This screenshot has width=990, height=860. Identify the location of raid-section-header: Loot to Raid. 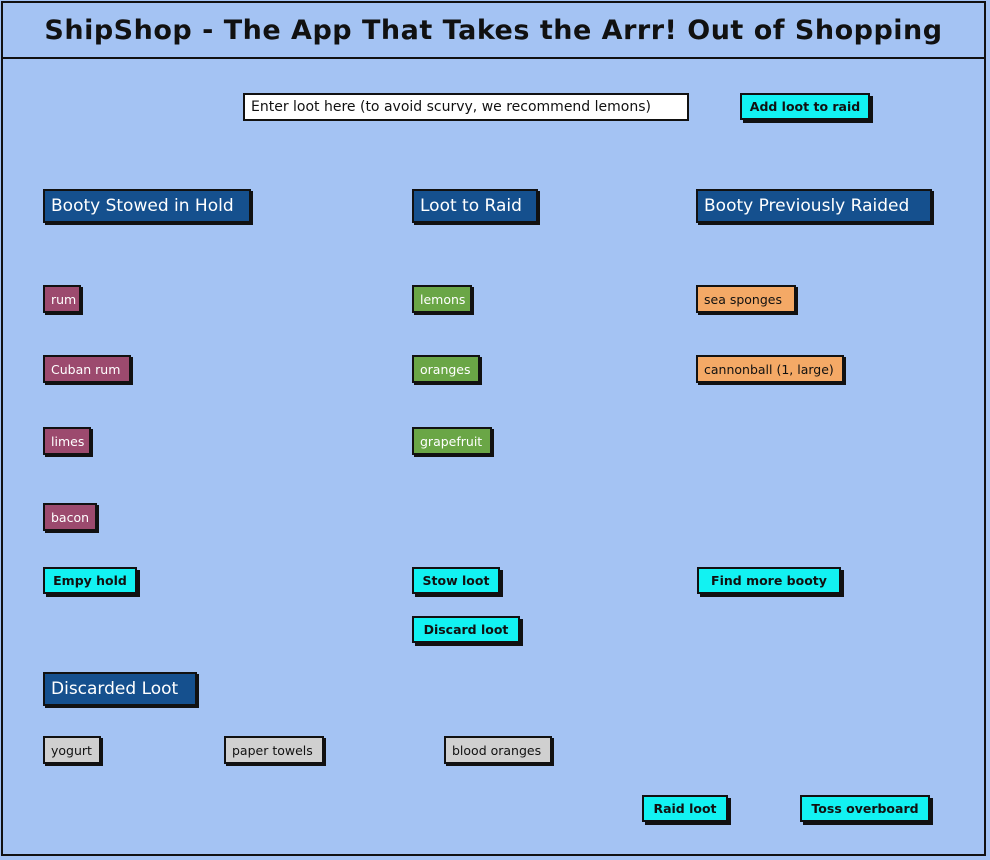
(475, 206).